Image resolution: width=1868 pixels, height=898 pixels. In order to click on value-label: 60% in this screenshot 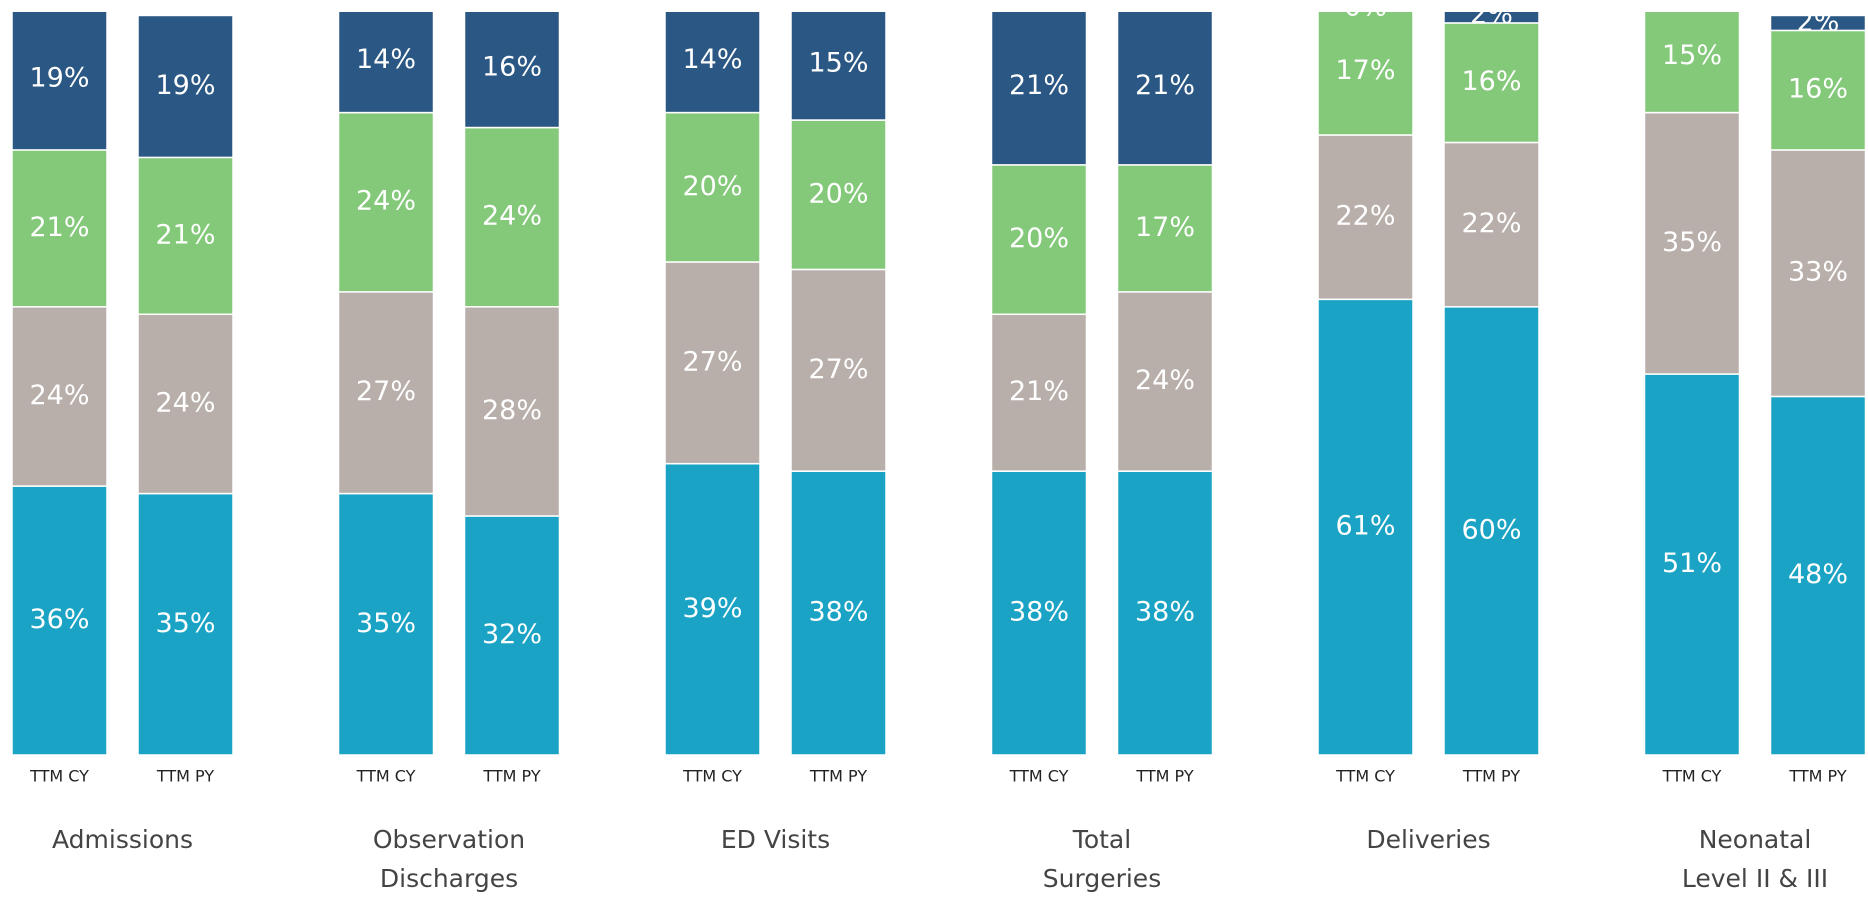, I will do `click(1491, 529)`.